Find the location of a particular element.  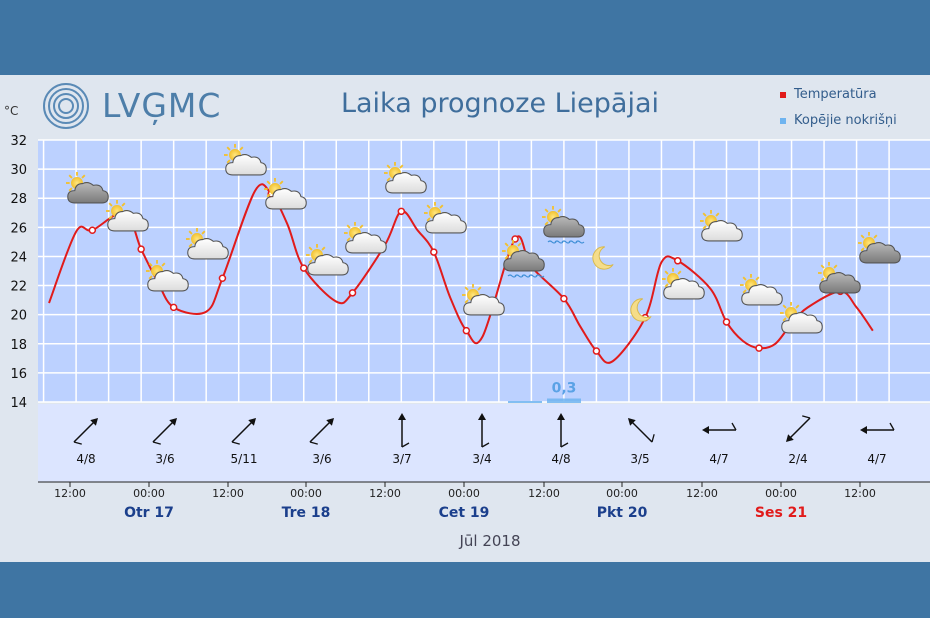

precipitation-bars: 0,3 is located at coordinates (544, 392).